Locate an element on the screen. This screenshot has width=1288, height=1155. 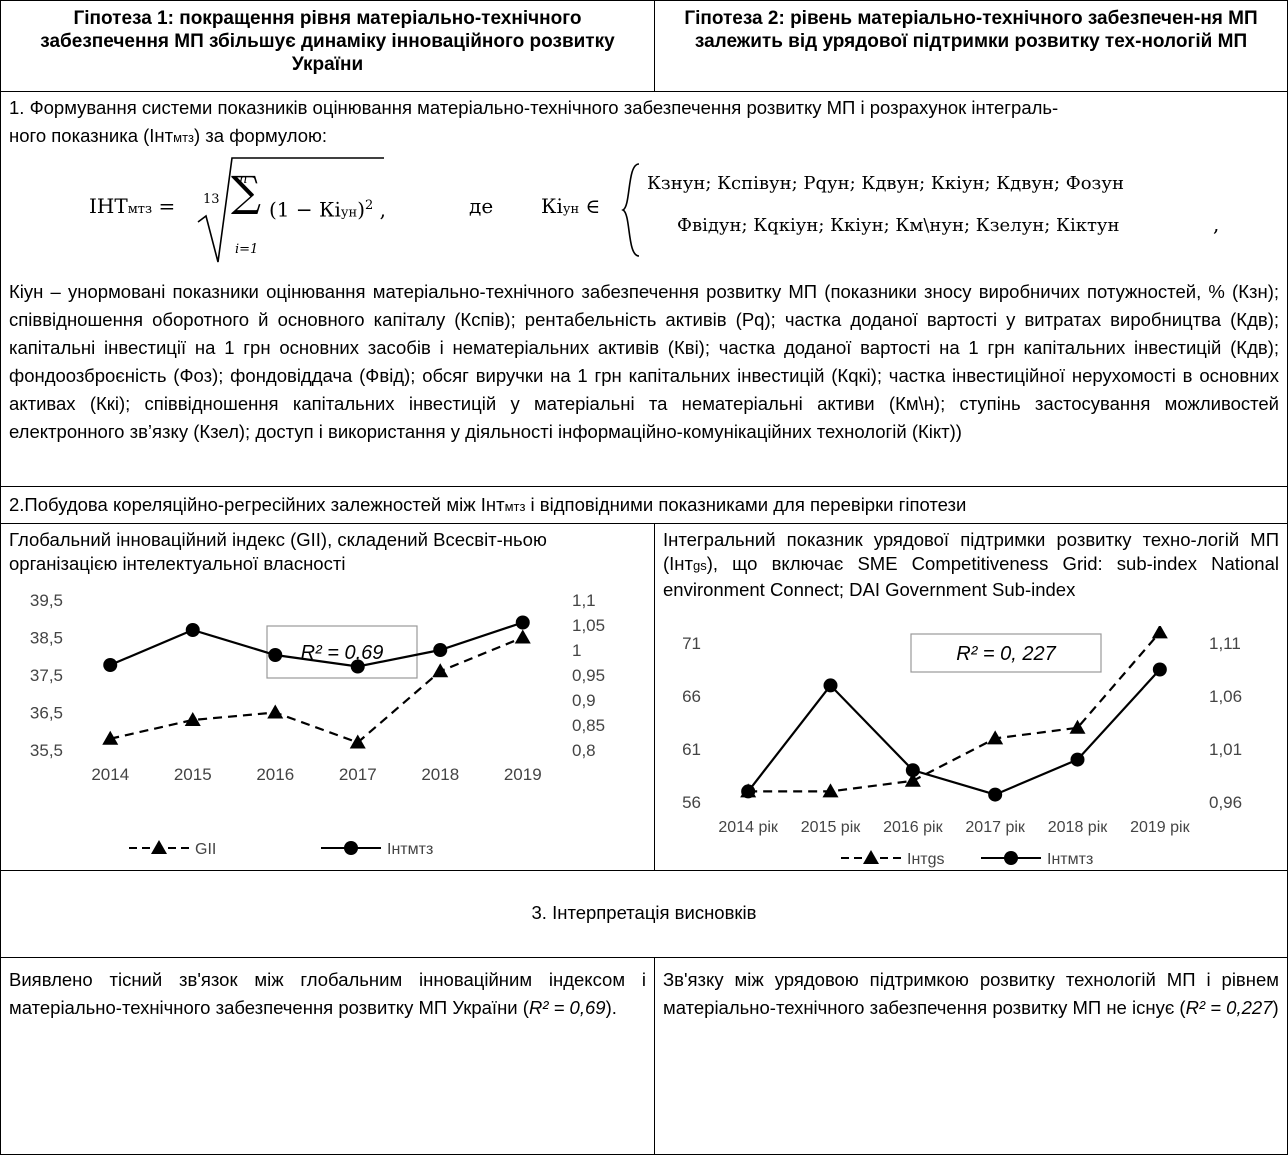
radical-sign is located at coordinates (290, 210).